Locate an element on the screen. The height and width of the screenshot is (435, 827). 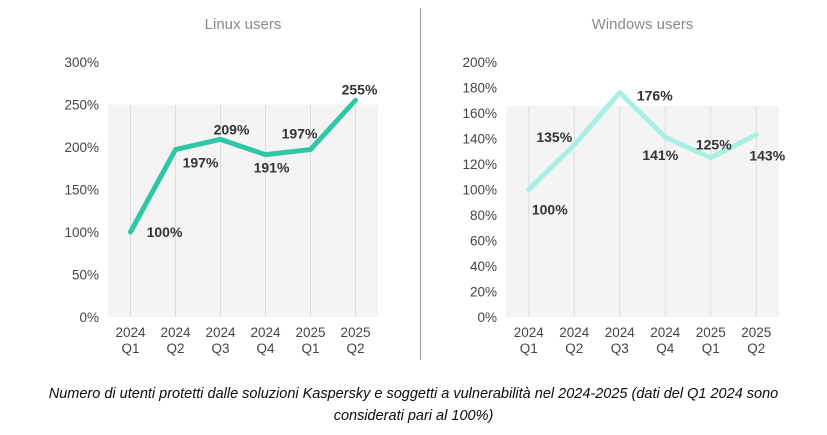
data-label: 125% is located at coordinates (714, 145).